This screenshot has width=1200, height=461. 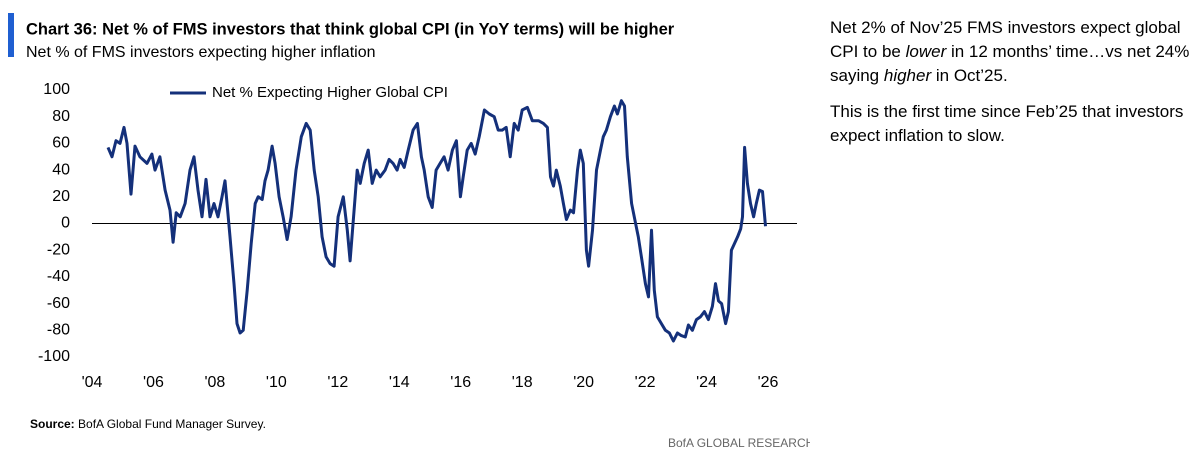 I want to click on source-label: Source:, so click(x=52, y=424).